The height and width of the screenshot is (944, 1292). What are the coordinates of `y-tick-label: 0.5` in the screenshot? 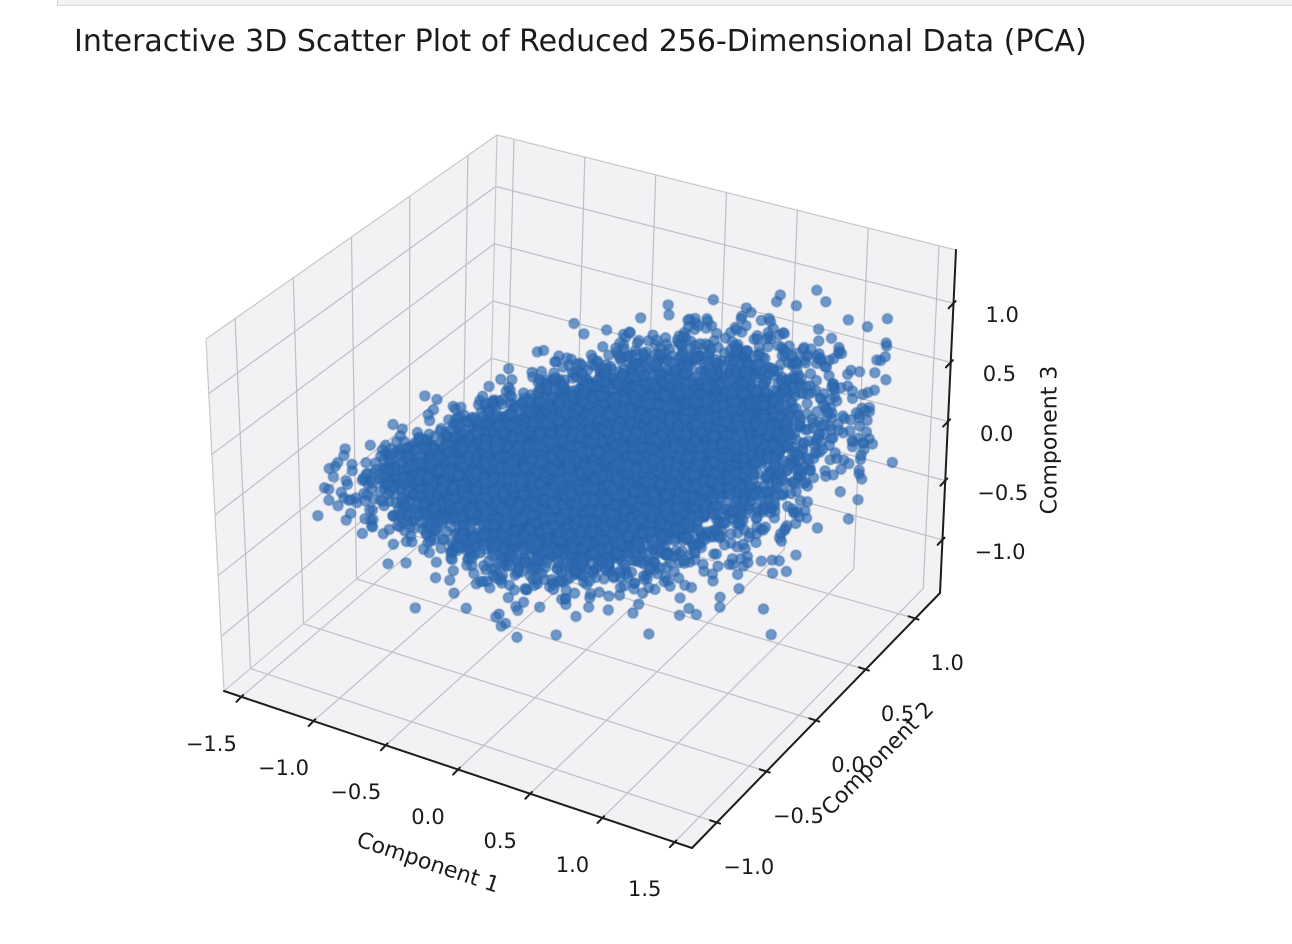 It's located at (897, 713).